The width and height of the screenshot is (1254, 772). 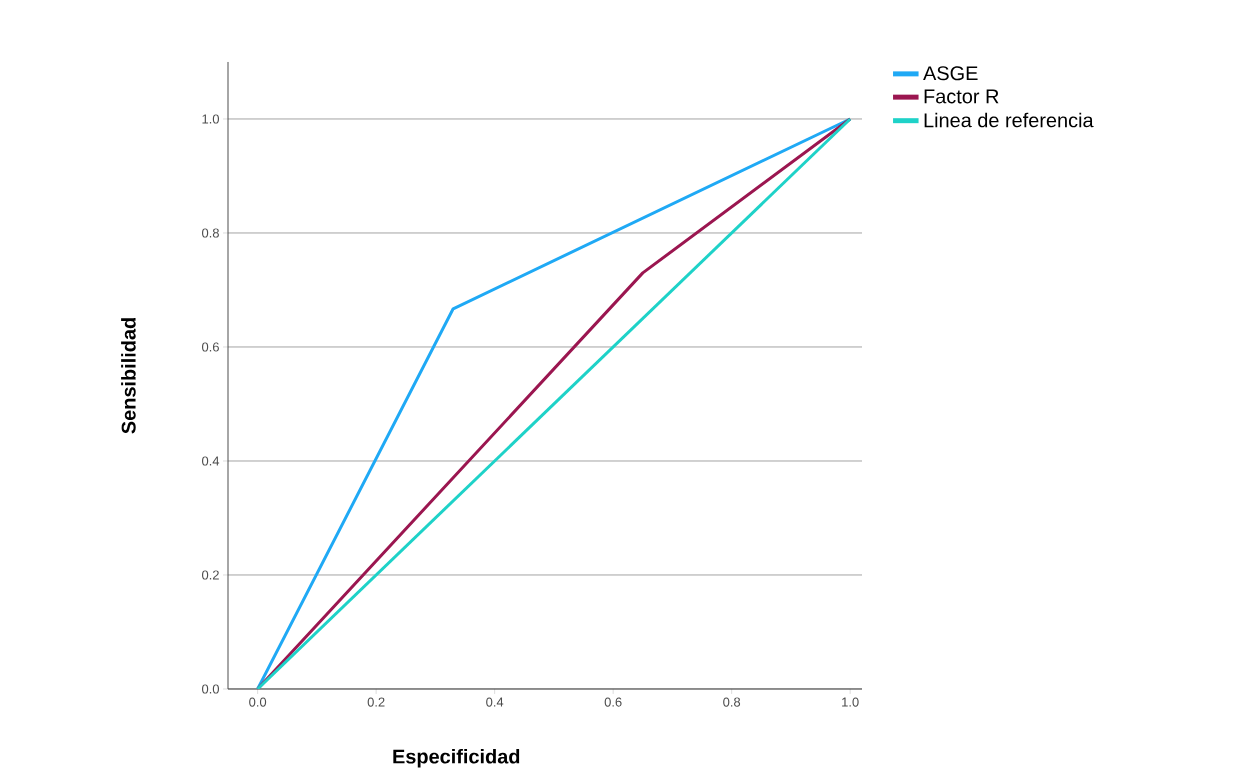 I want to click on x-tick-label: 0.0, so click(x=258, y=702).